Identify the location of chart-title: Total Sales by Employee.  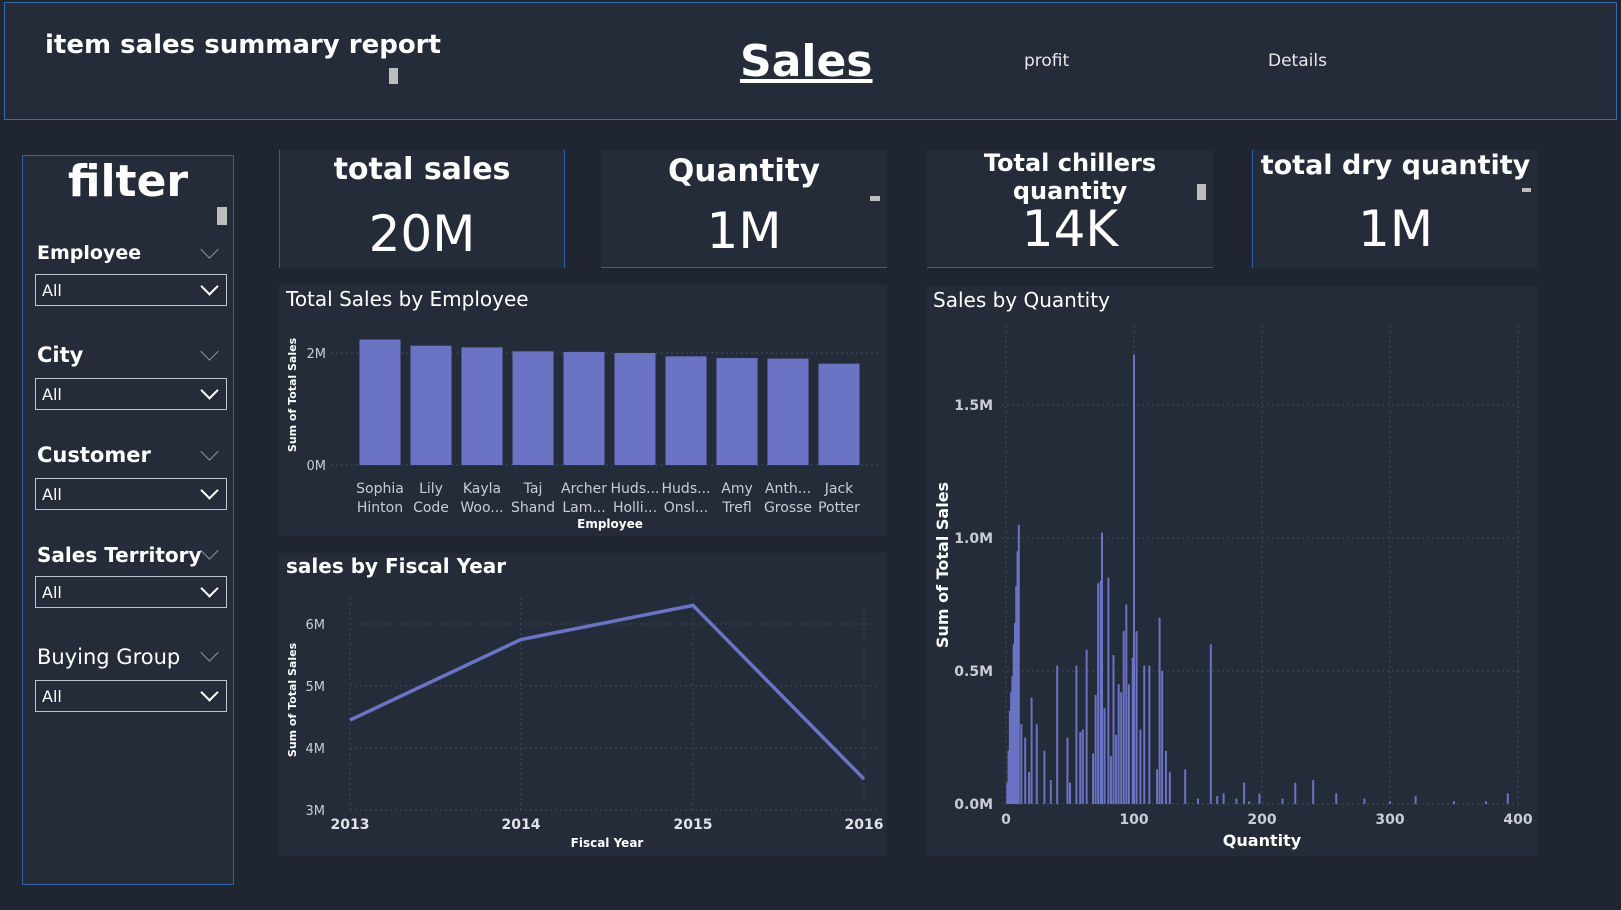
(407, 299).